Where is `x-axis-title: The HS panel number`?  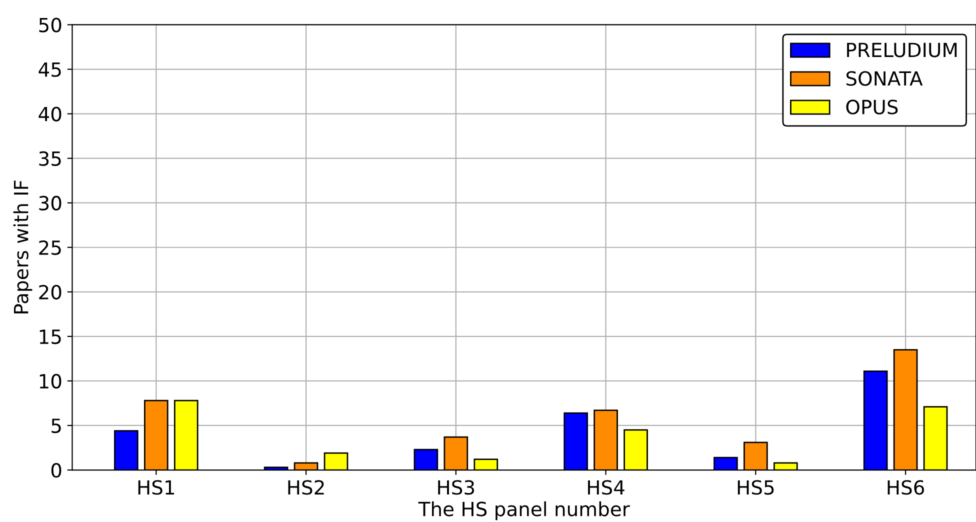 x-axis-title: The HS panel number is located at coordinates (524, 510).